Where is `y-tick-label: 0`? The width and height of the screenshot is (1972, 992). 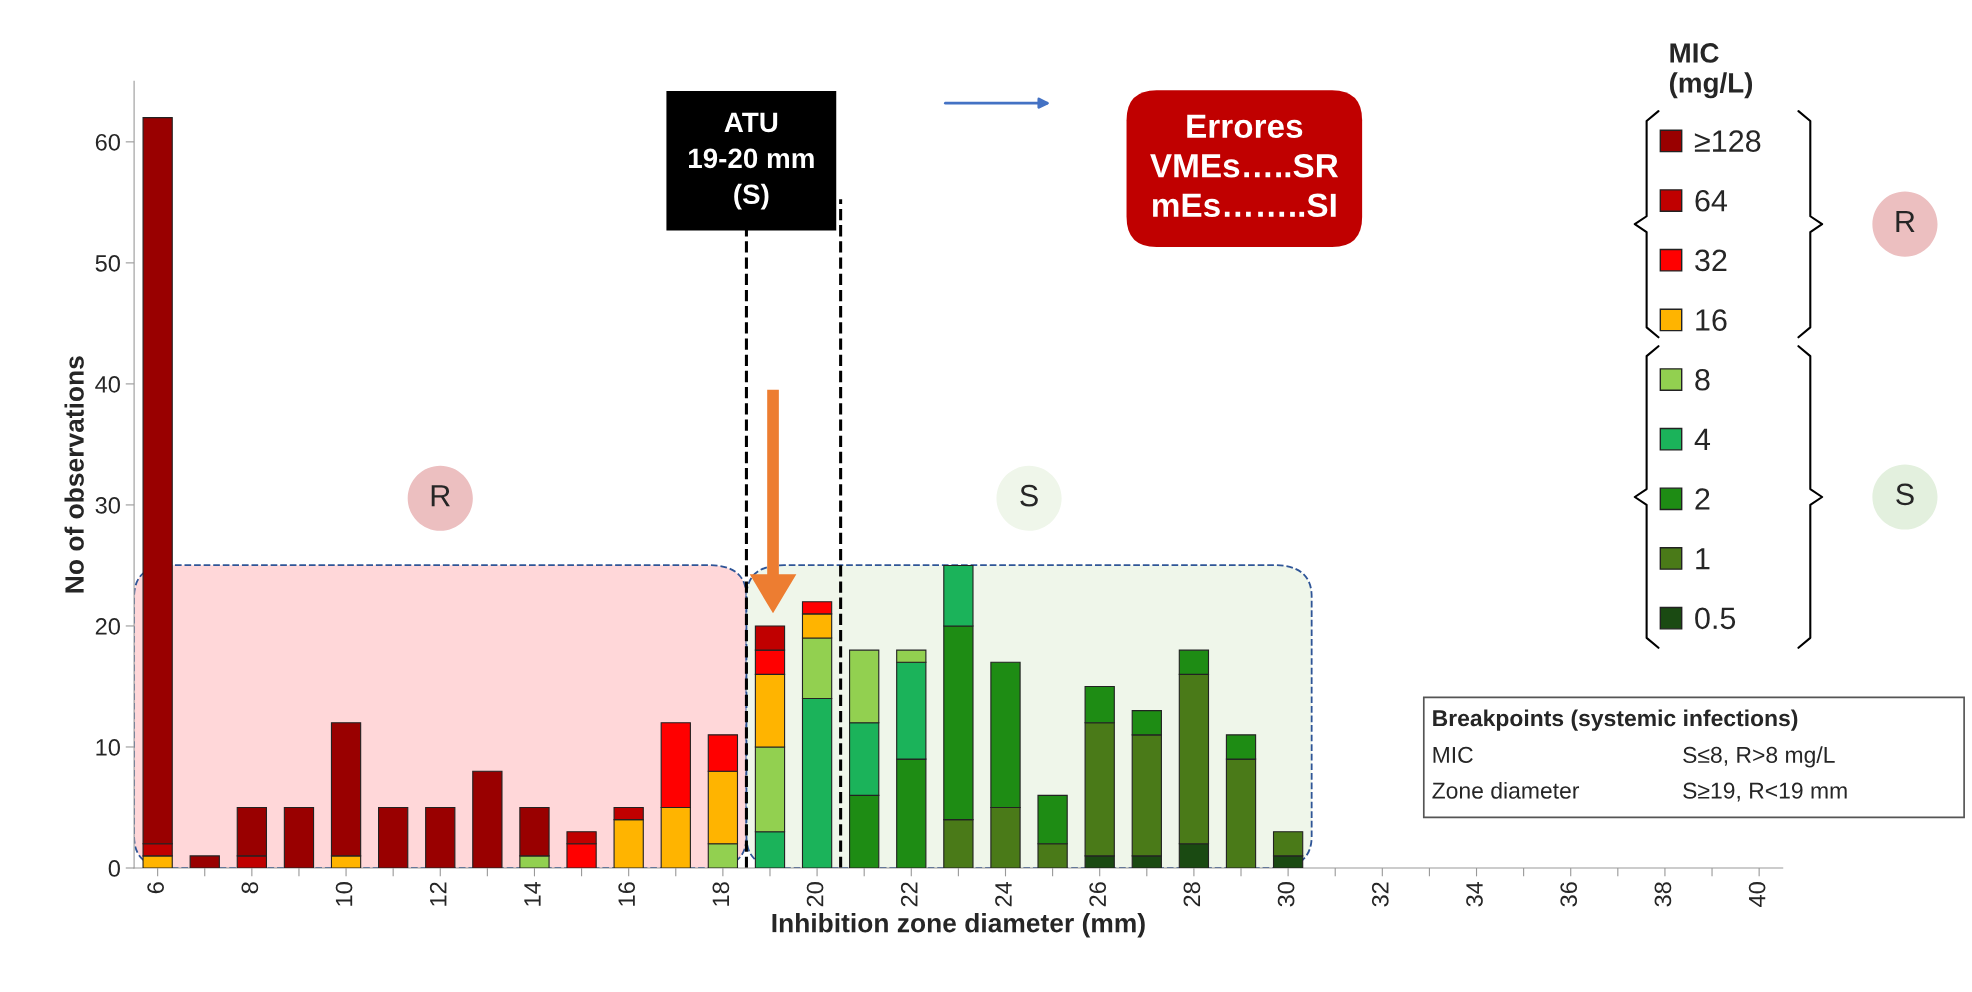 y-tick-label: 0 is located at coordinates (114, 868).